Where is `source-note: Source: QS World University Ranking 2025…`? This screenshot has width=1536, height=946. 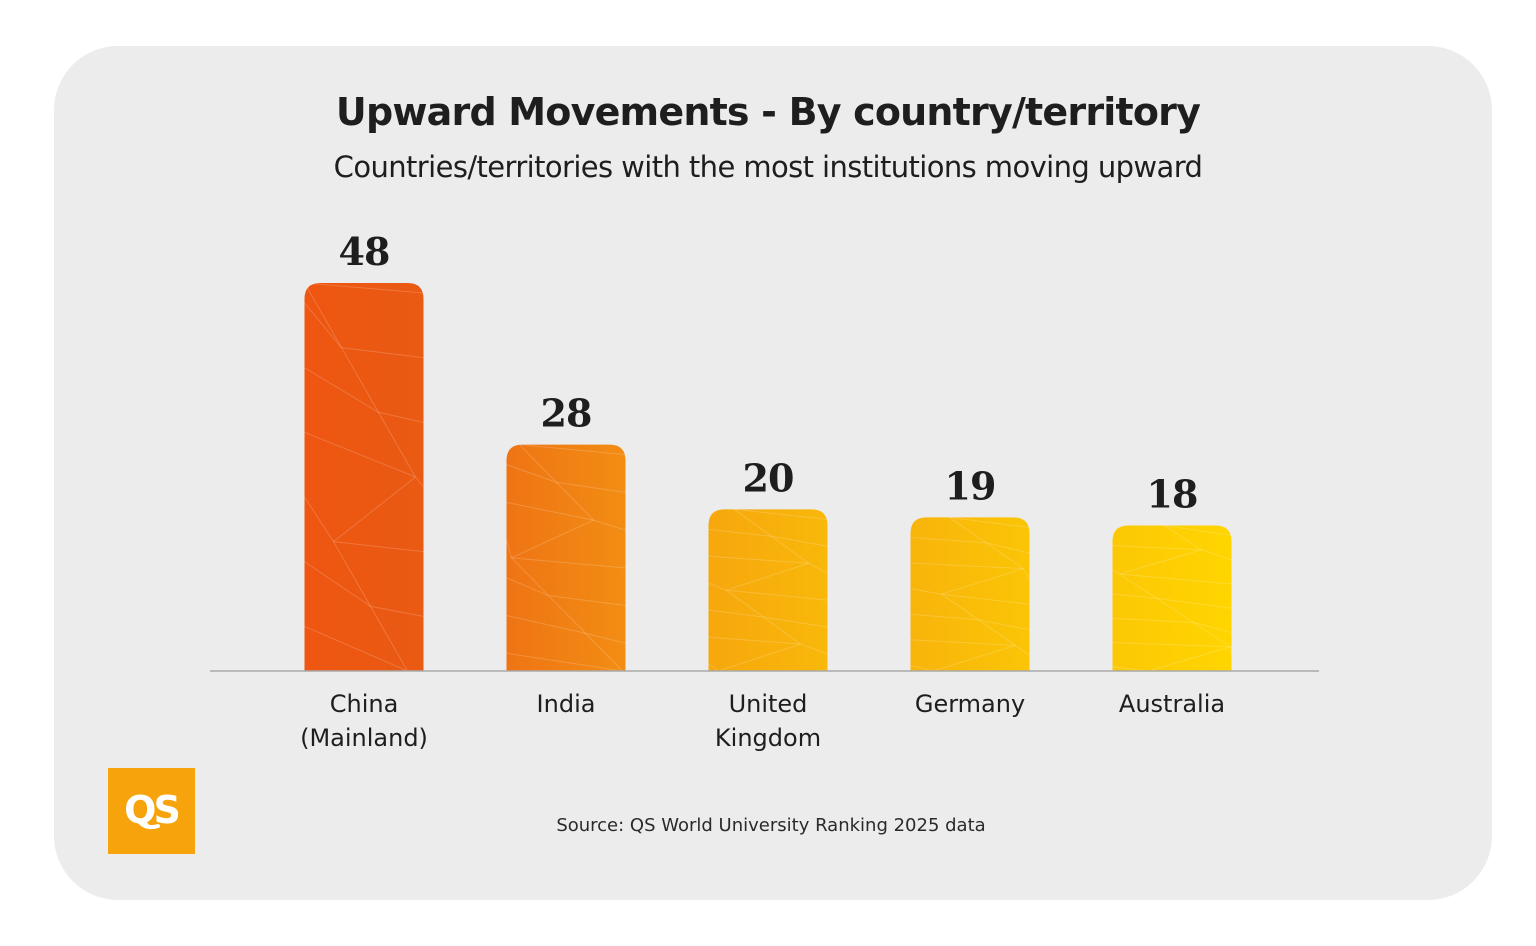
source-note: Source: QS World University Ranking 2025… is located at coordinates (771, 825).